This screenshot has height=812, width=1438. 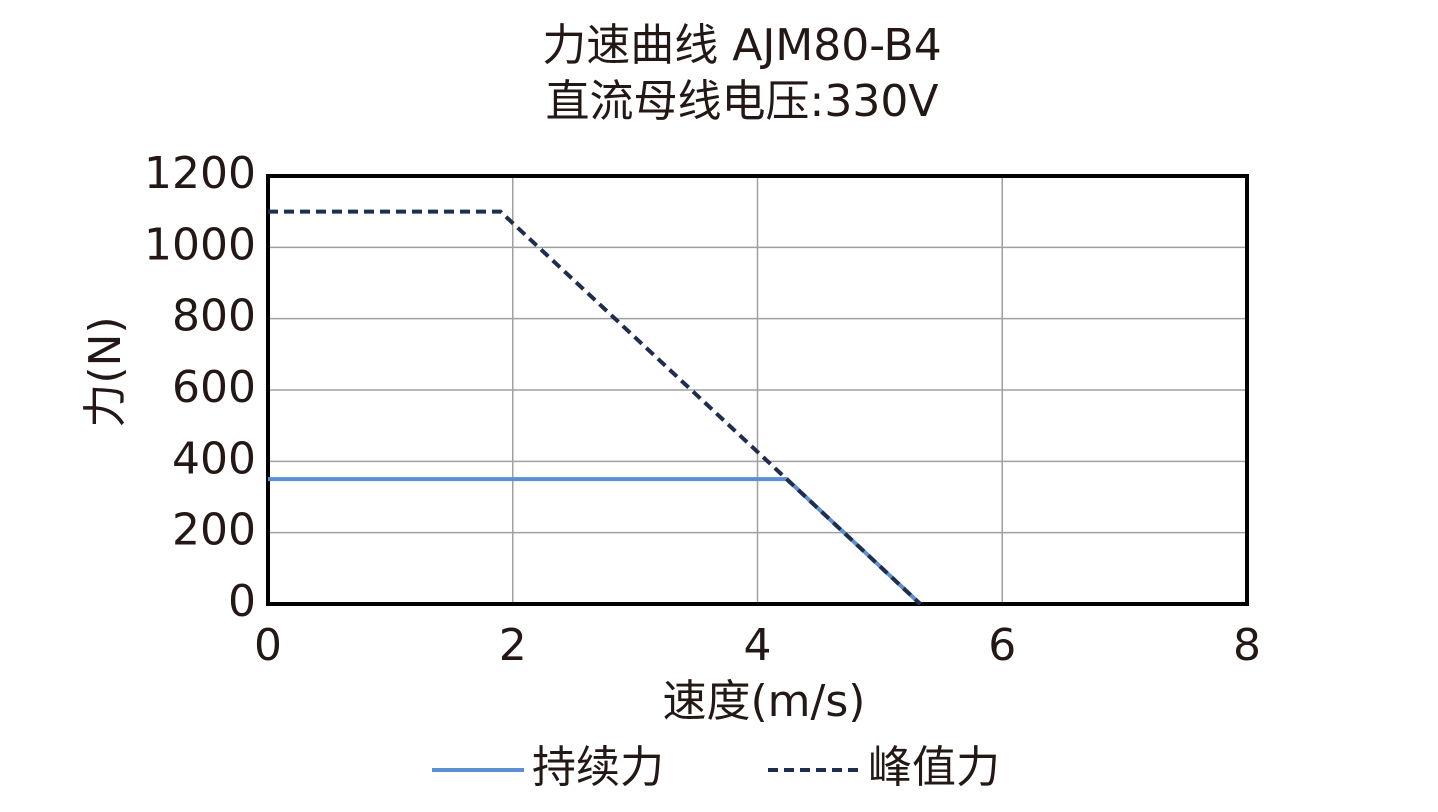 What do you see at coordinates (742, 45) in the screenshot?
I see `chart-title: 力速曲线 AJM80-B4` at bounding box center [742, 45].